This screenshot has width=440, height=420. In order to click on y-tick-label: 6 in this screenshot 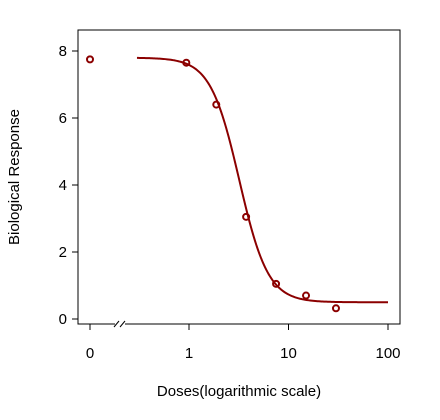, I will do `click(63, 118)`.